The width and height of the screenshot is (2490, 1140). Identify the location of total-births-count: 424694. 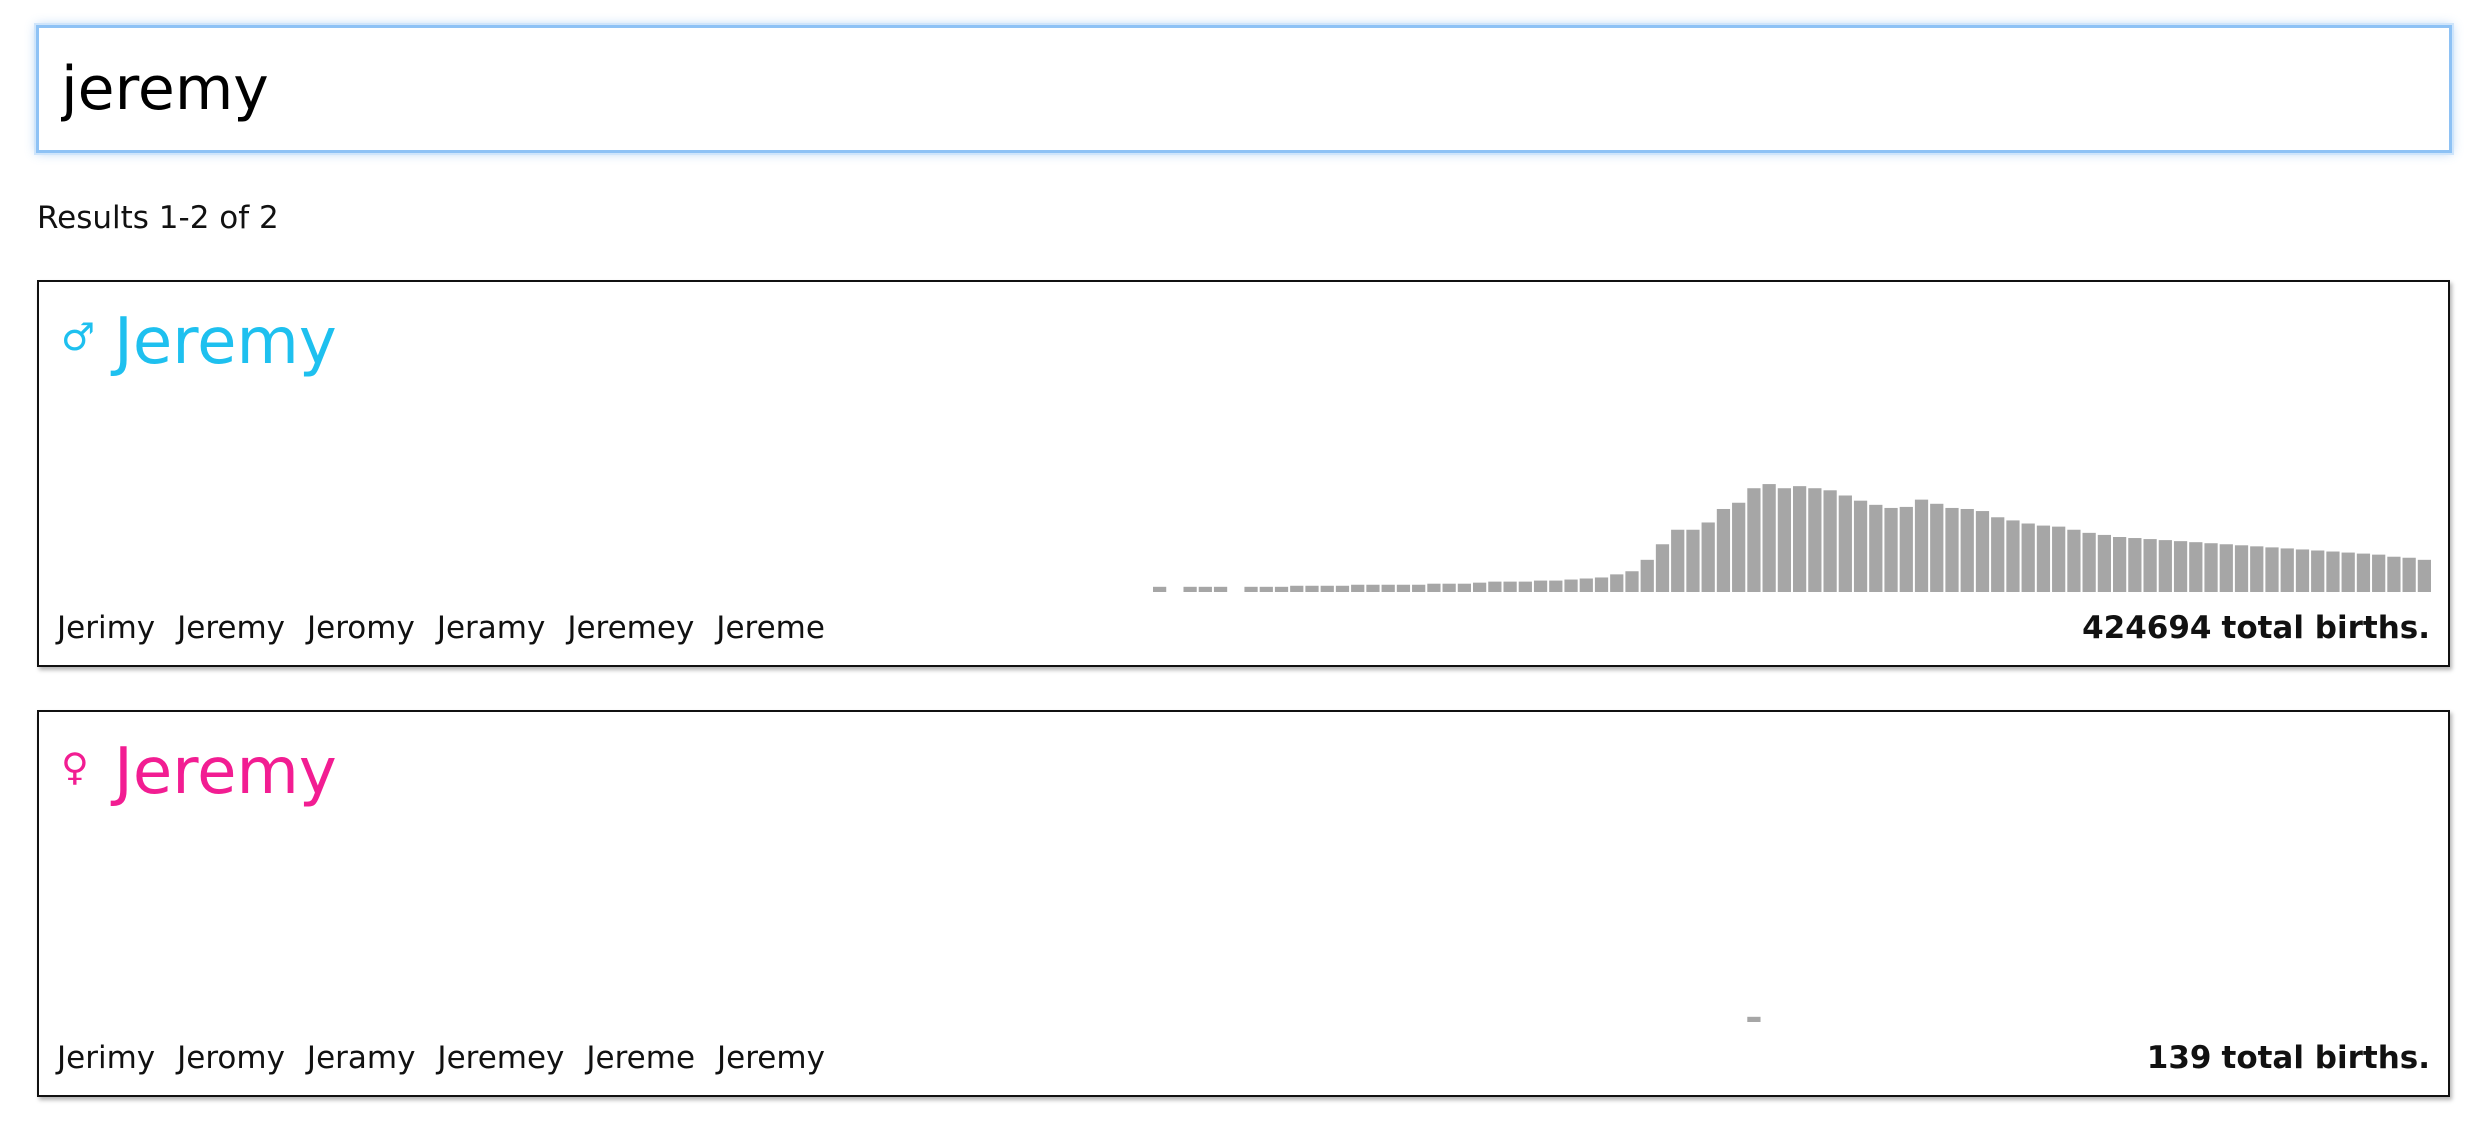
(2147, 628).